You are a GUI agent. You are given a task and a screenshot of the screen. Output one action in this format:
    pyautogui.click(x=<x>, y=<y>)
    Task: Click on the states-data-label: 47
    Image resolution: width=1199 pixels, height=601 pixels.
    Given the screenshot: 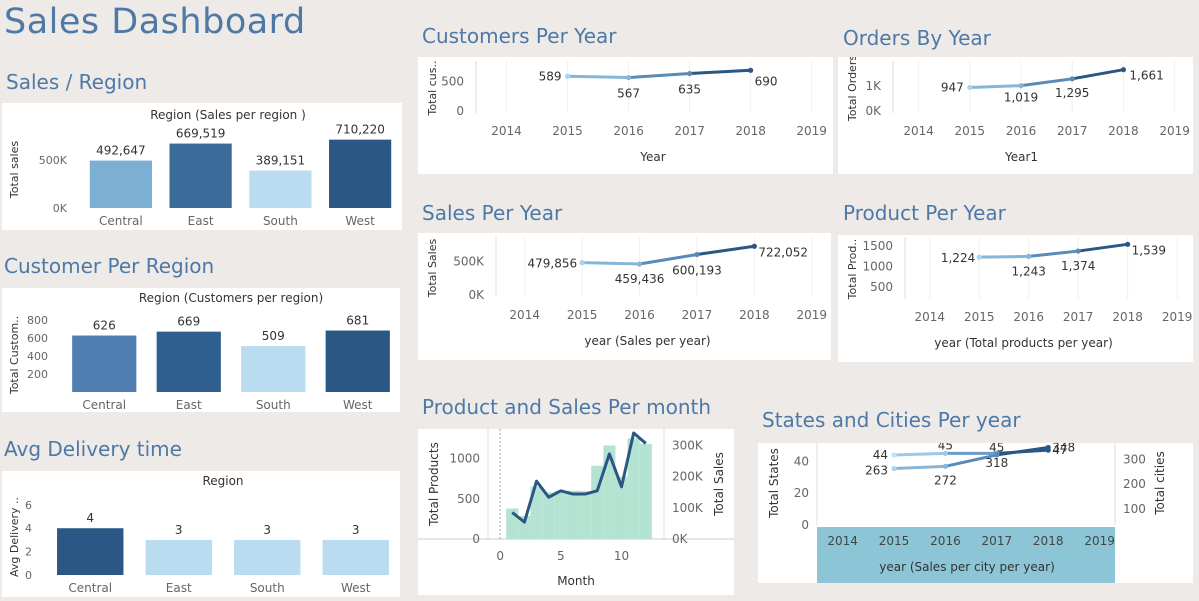 What is the action you would take?
    pyautogui.click(x=1059, y=450)
    